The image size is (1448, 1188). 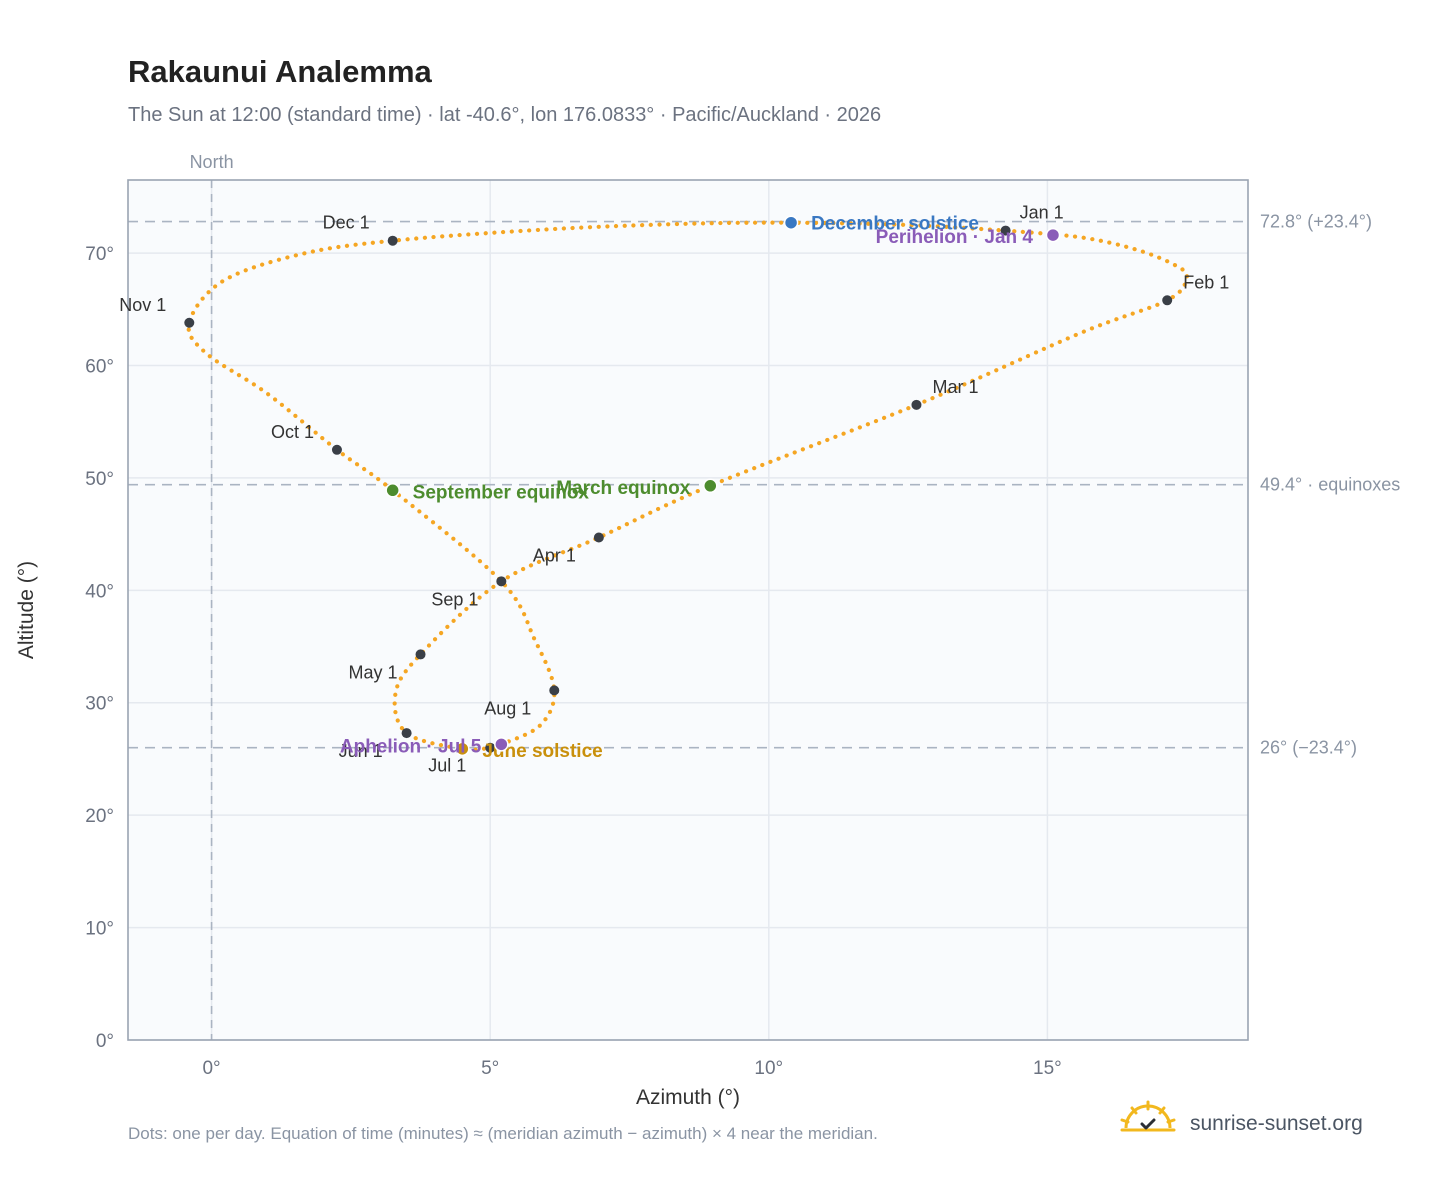 What do you see at coordinates (99, 929) in the screenshot?
I see `y-tick-label: 10°` at bounding box center [99, 929].